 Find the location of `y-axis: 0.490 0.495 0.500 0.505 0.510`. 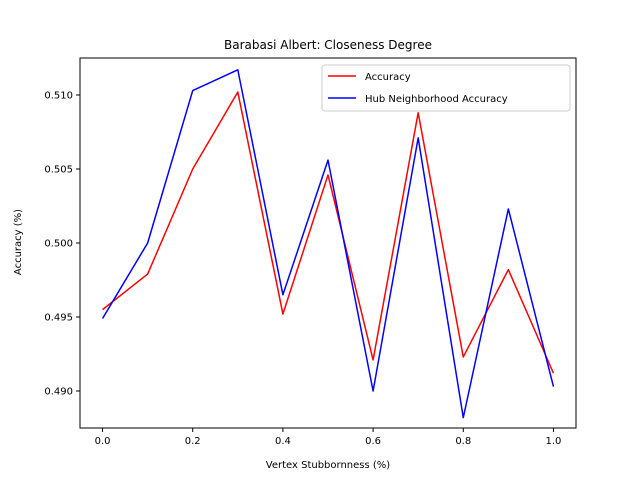

y-axis: 0.490 0.495 0.500 0.505 0.510 is located at coordinates (62, 244).